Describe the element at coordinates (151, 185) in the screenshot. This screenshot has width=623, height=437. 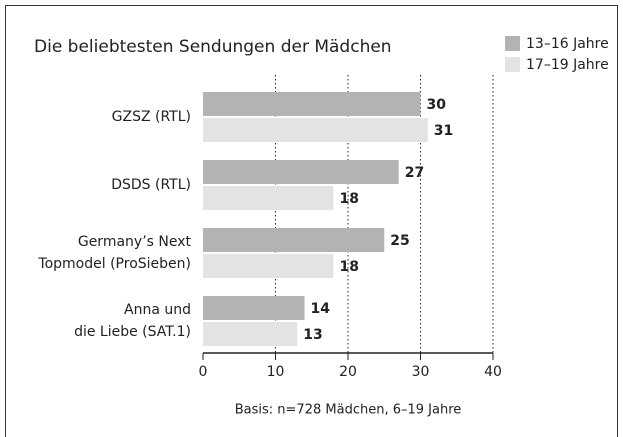
I see `y-tick-label: DSDS (RTL)` at that location.